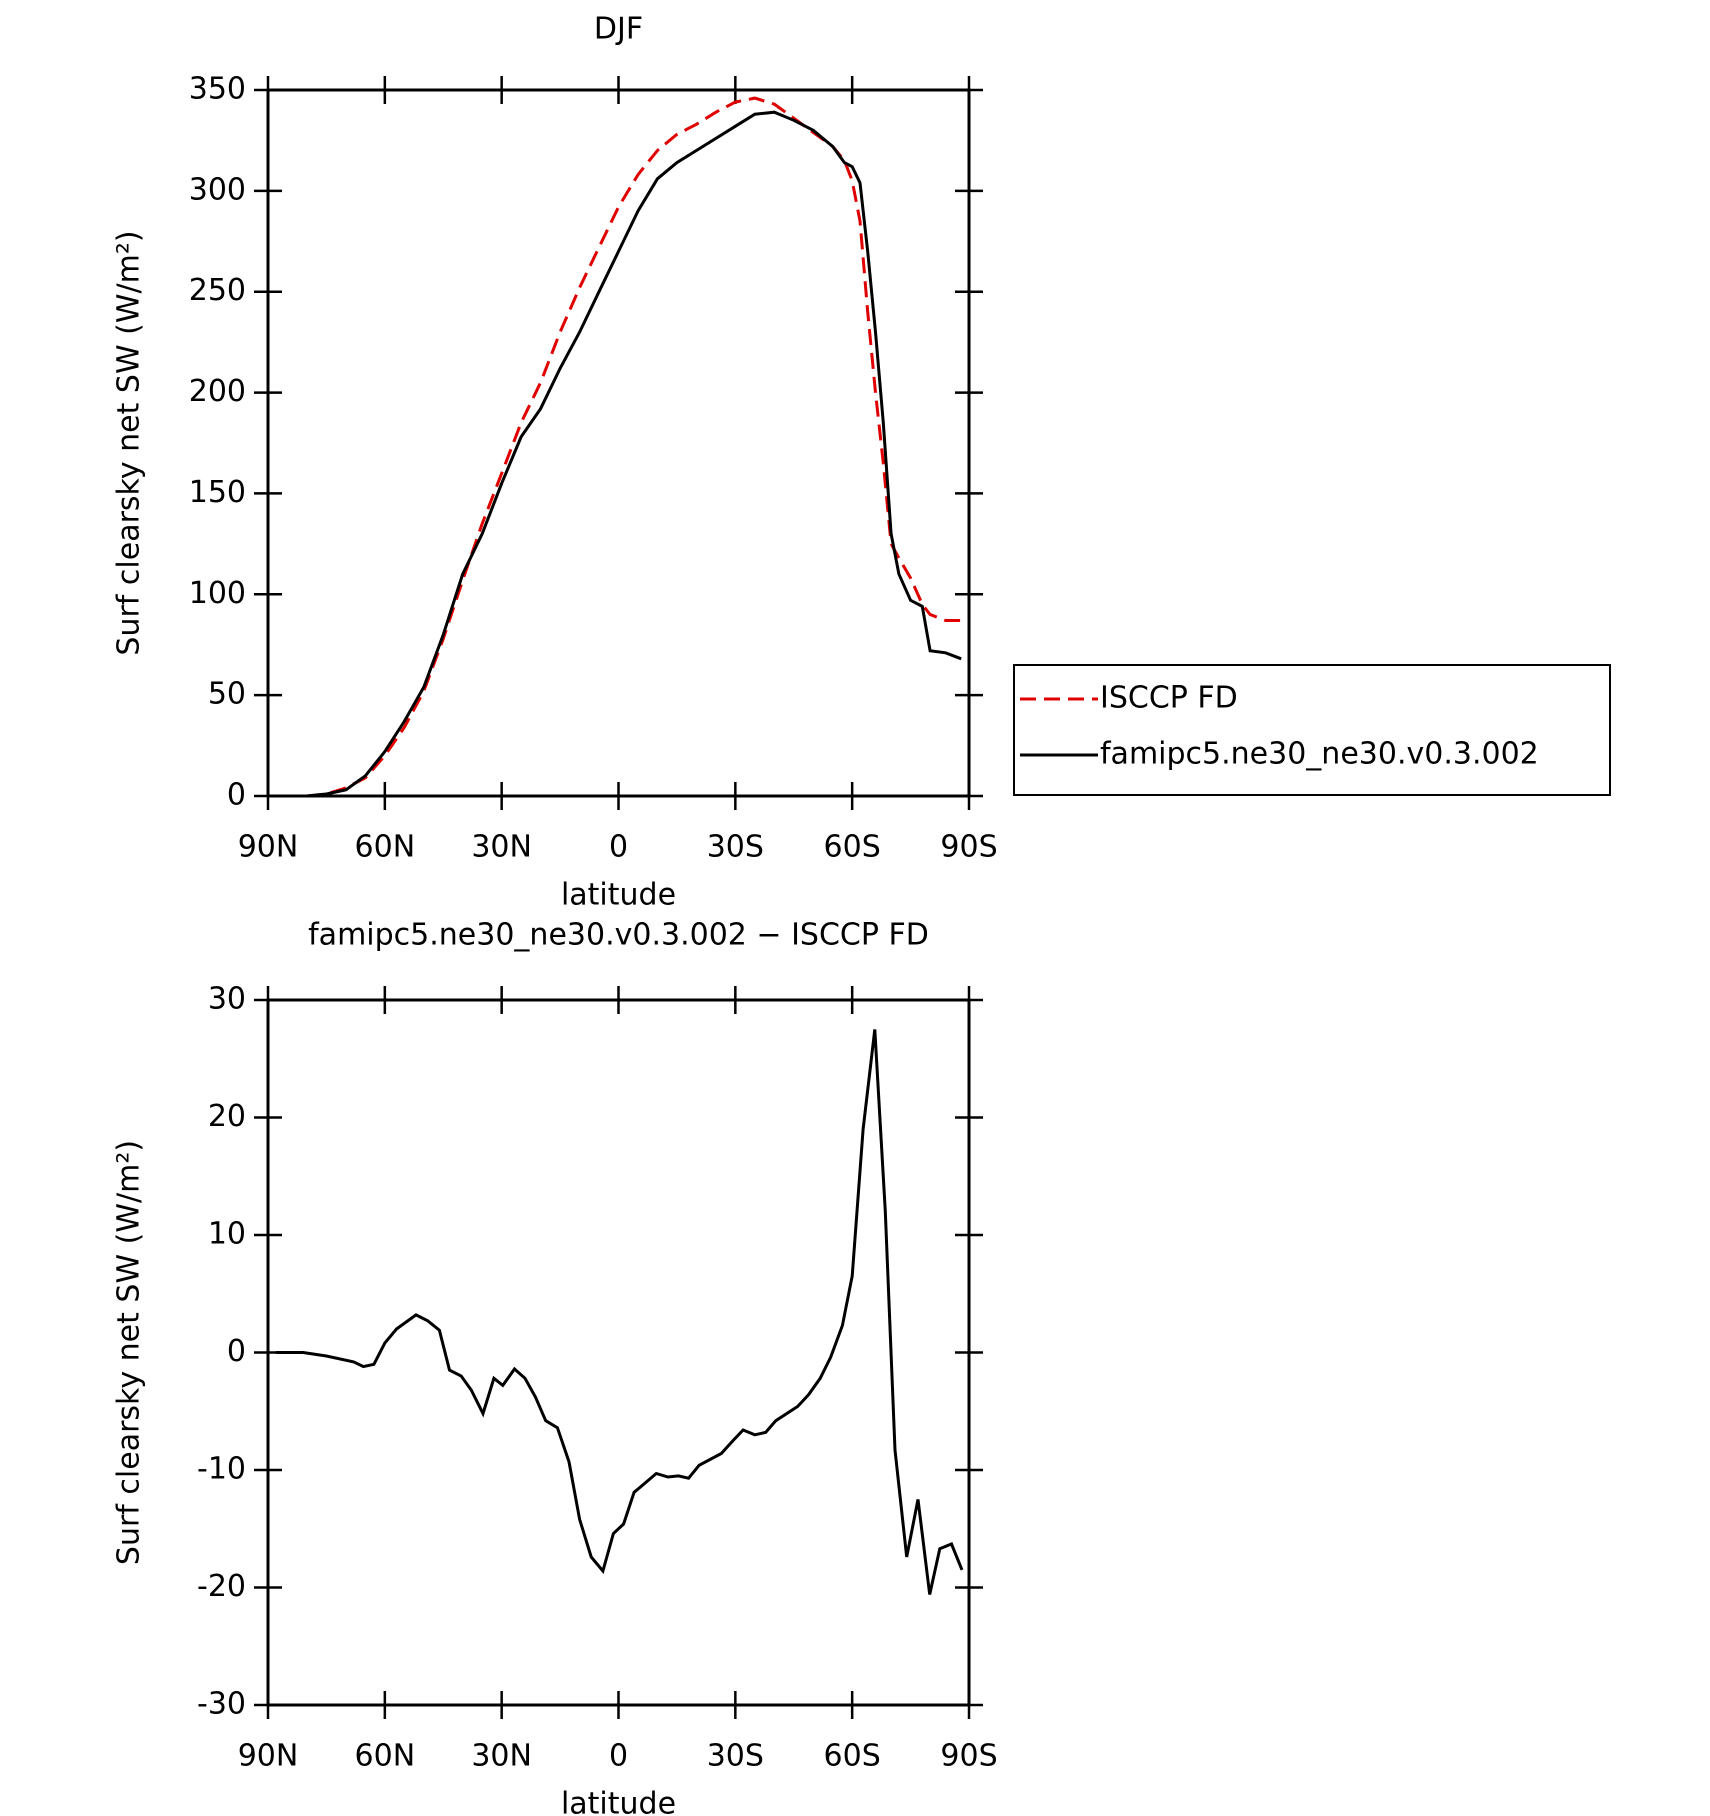  Describe the element at coordinates (618, 29) in the screenshot. I see `chart-title: DJF` at that location.